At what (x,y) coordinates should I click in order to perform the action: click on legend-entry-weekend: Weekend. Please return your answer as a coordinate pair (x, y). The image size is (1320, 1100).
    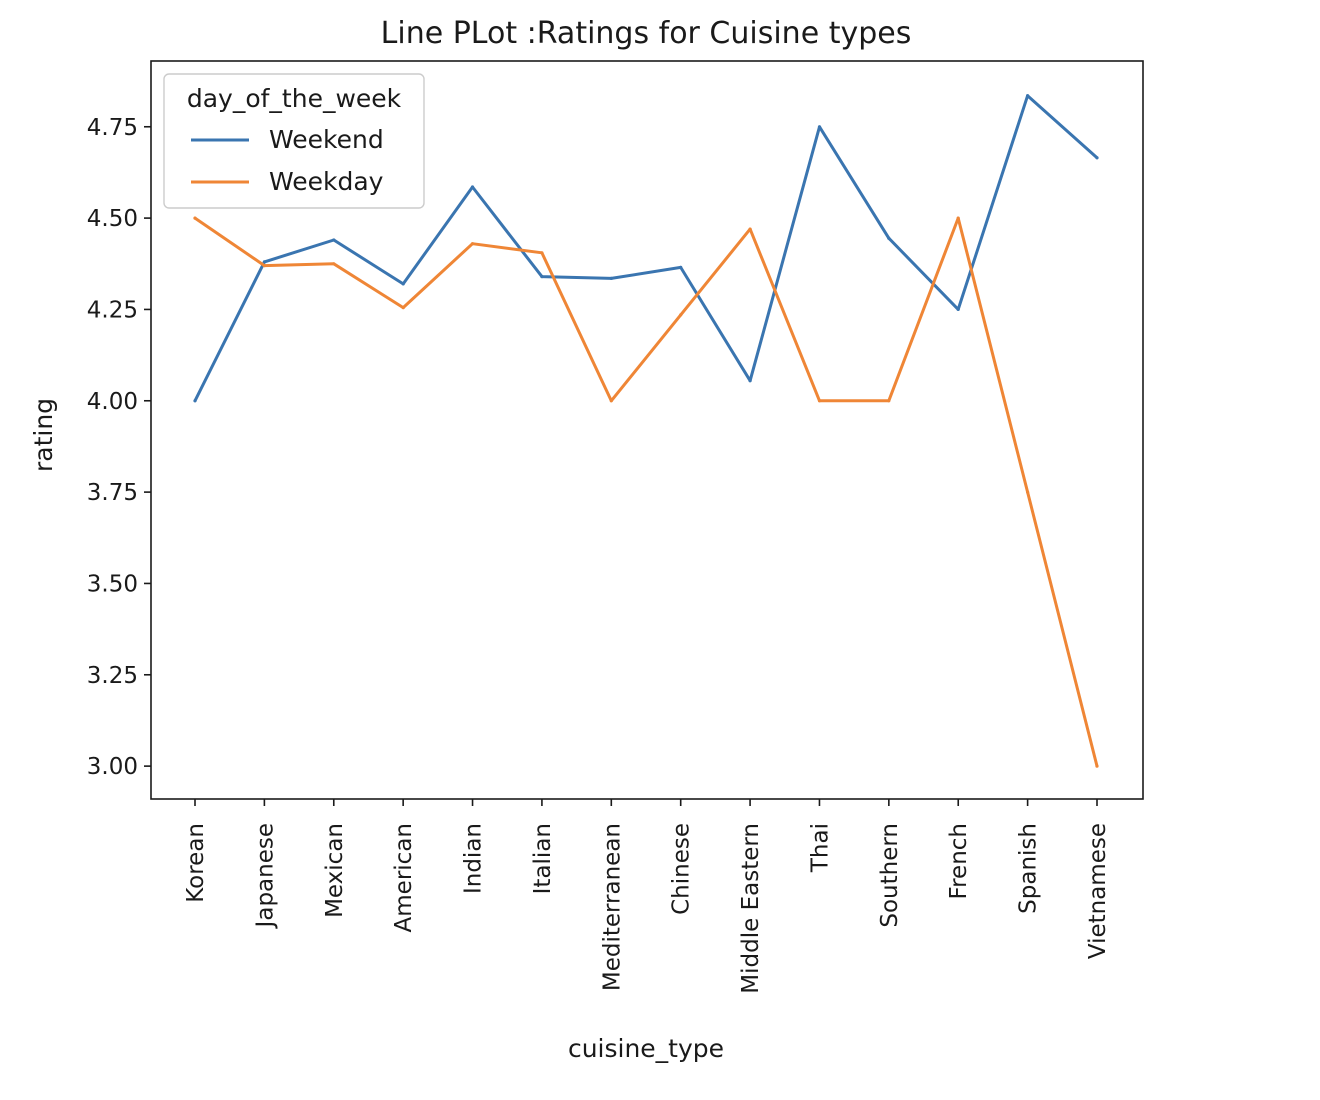
    Looking at the image, I should click on (326, 139).